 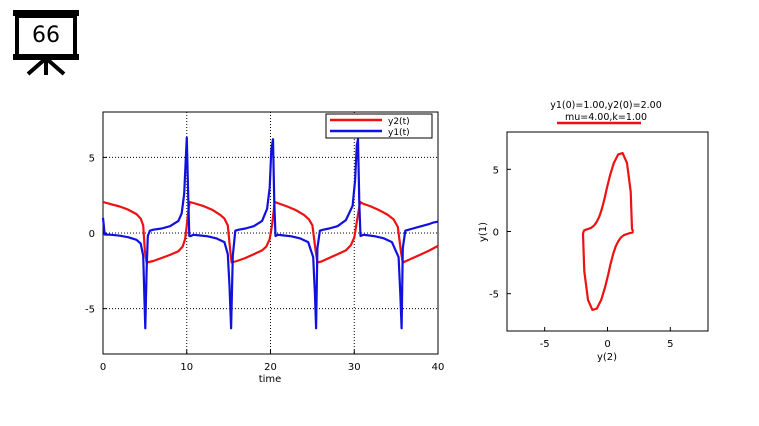 I want to click on right-title-line2: mu=4.00,k=1.00, so click(x=606, y=117).